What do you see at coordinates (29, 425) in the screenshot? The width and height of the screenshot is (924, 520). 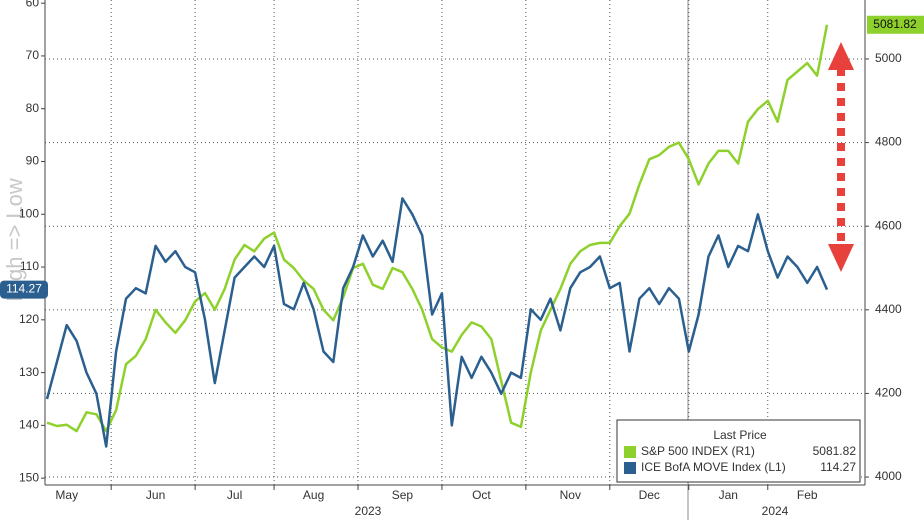 I see `y-tick-label: 140` at bounding box center [29, 425].